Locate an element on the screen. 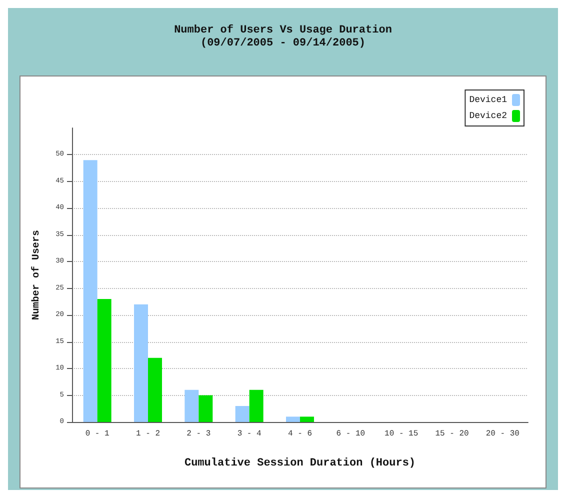 This screenshot has width=566, height=498. legend-label: Device2 is located at coordinates (488, 116).